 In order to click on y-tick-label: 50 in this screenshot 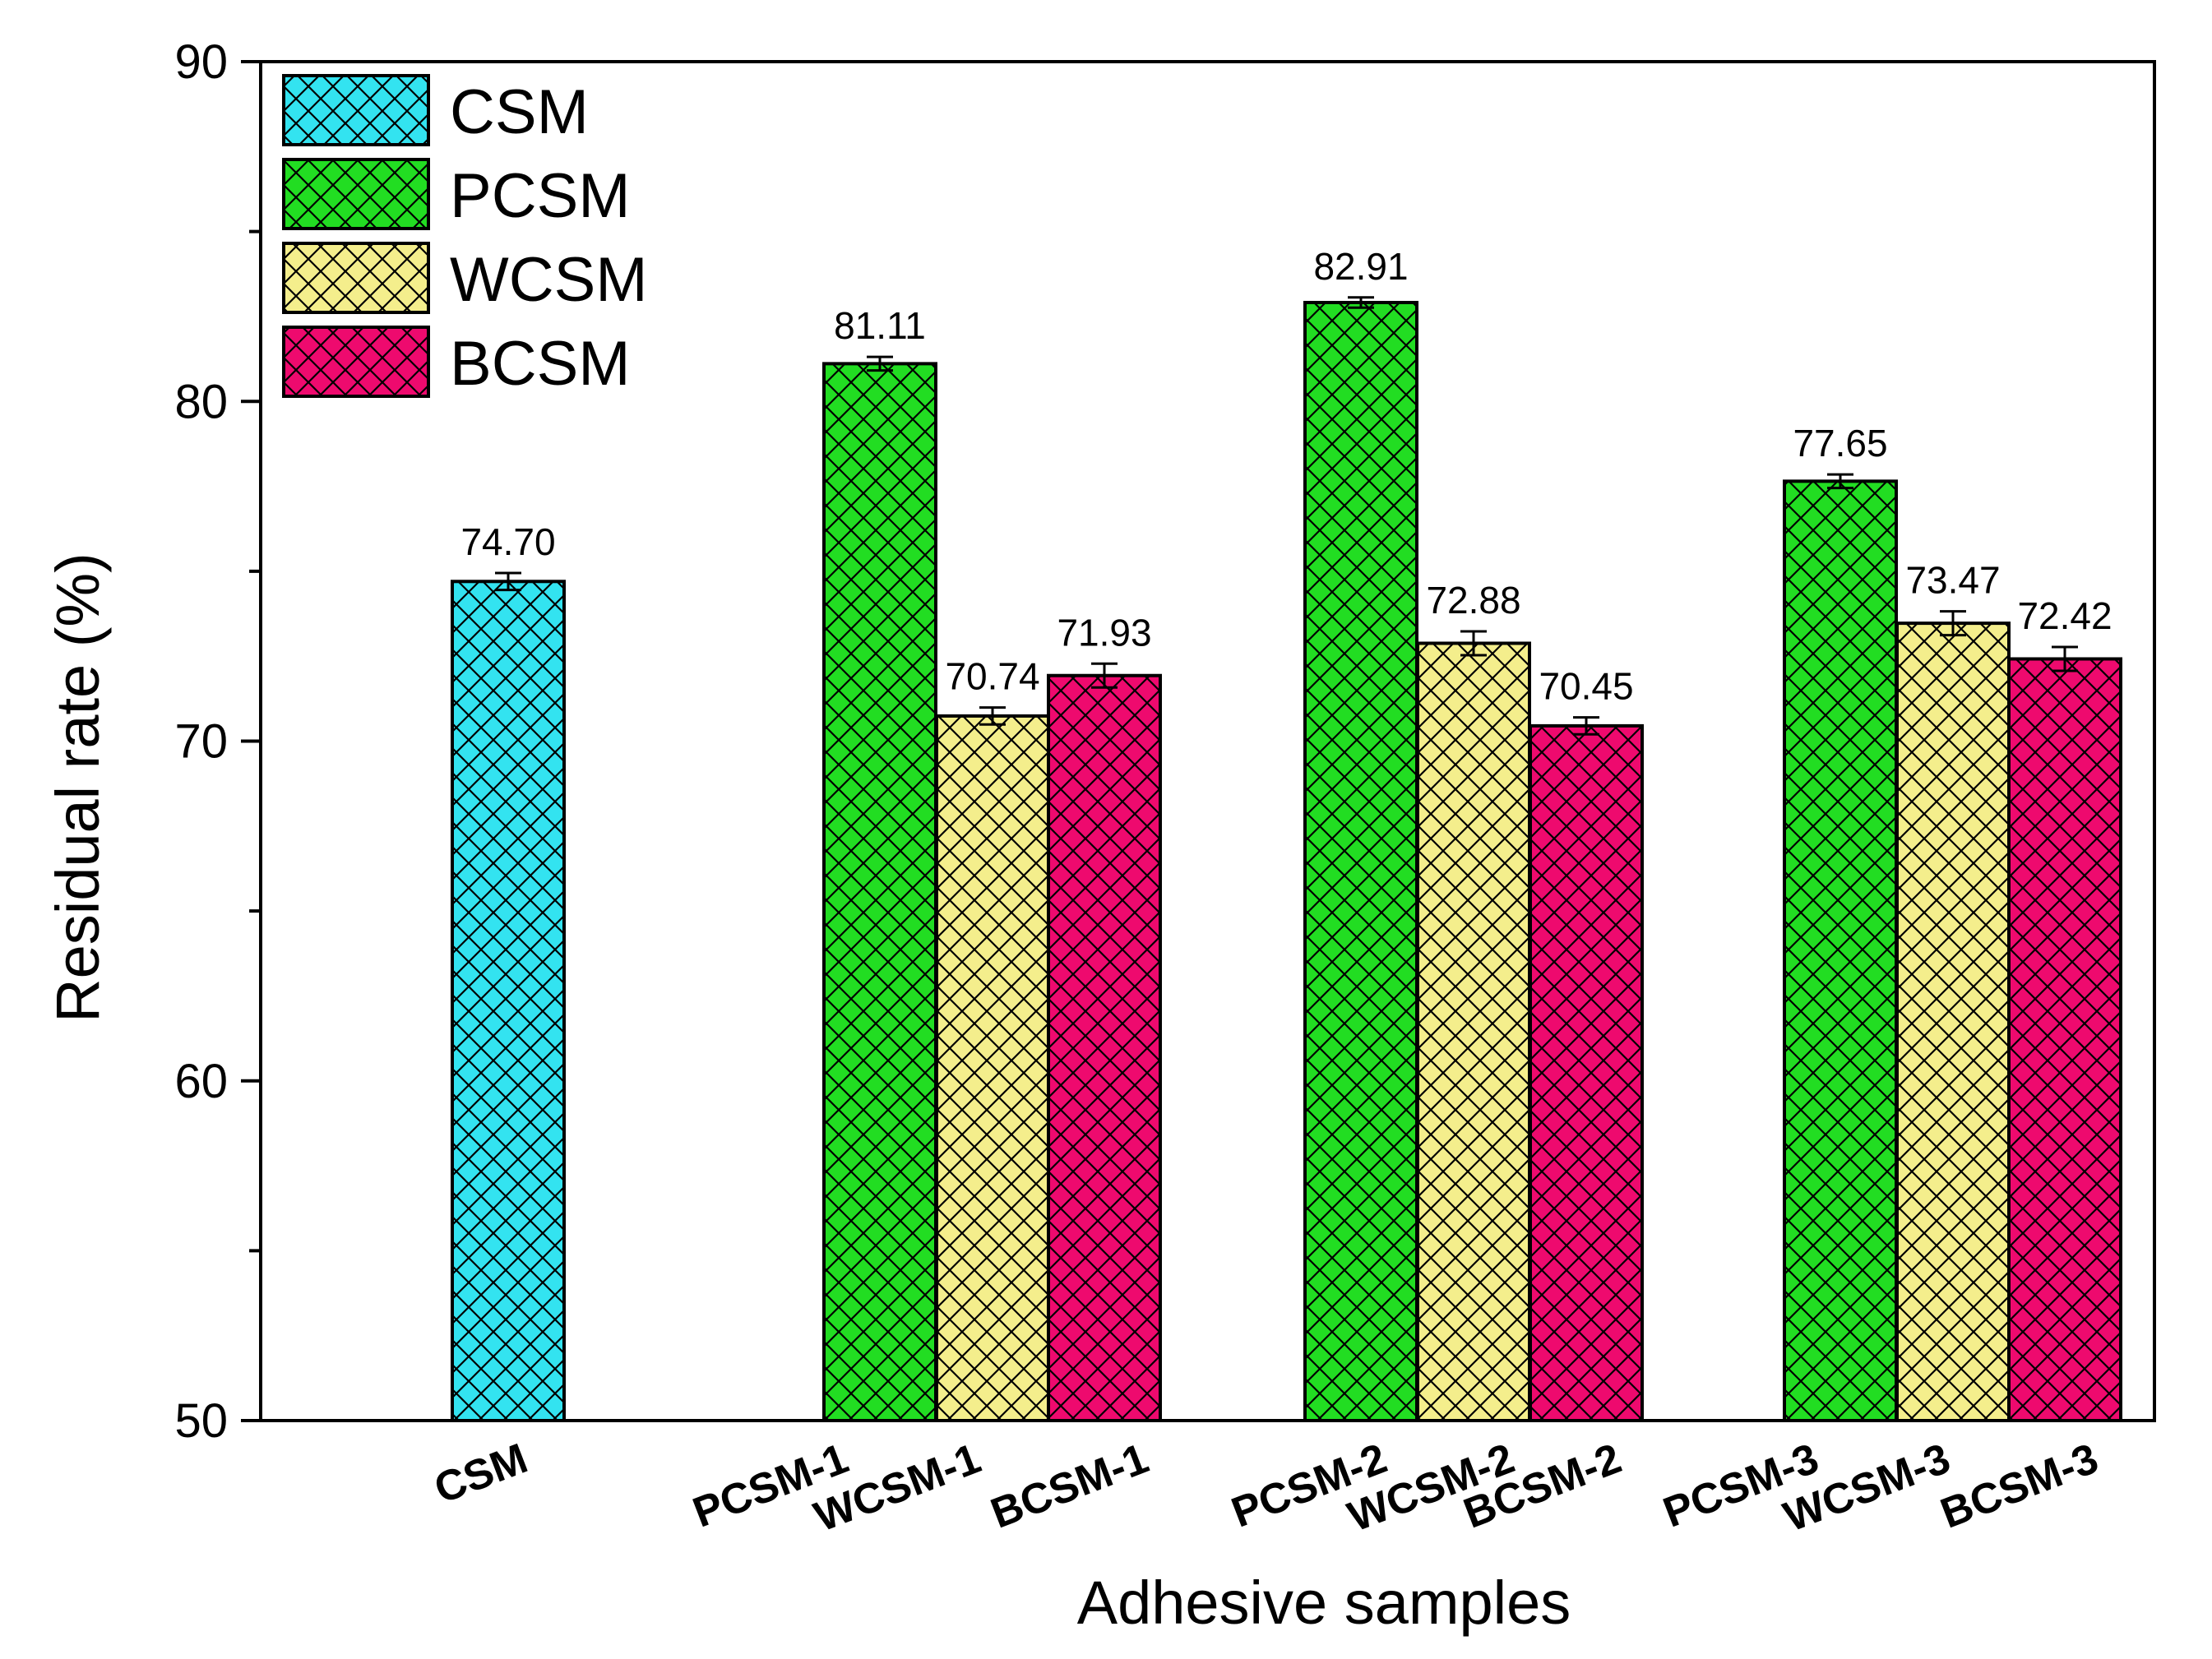, I will do `click(201, 1421)`.